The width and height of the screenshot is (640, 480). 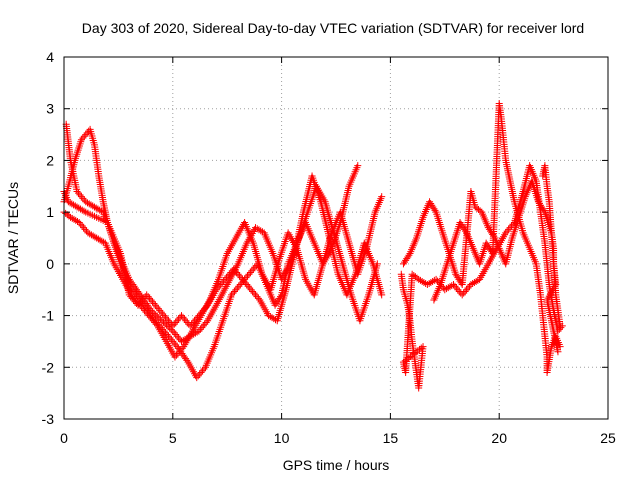 What do you see at coordinates (13, 238) in the screenshot?
I see `y-axis-label: SDTVAR / TECUs` at bounding box center [13, 238].